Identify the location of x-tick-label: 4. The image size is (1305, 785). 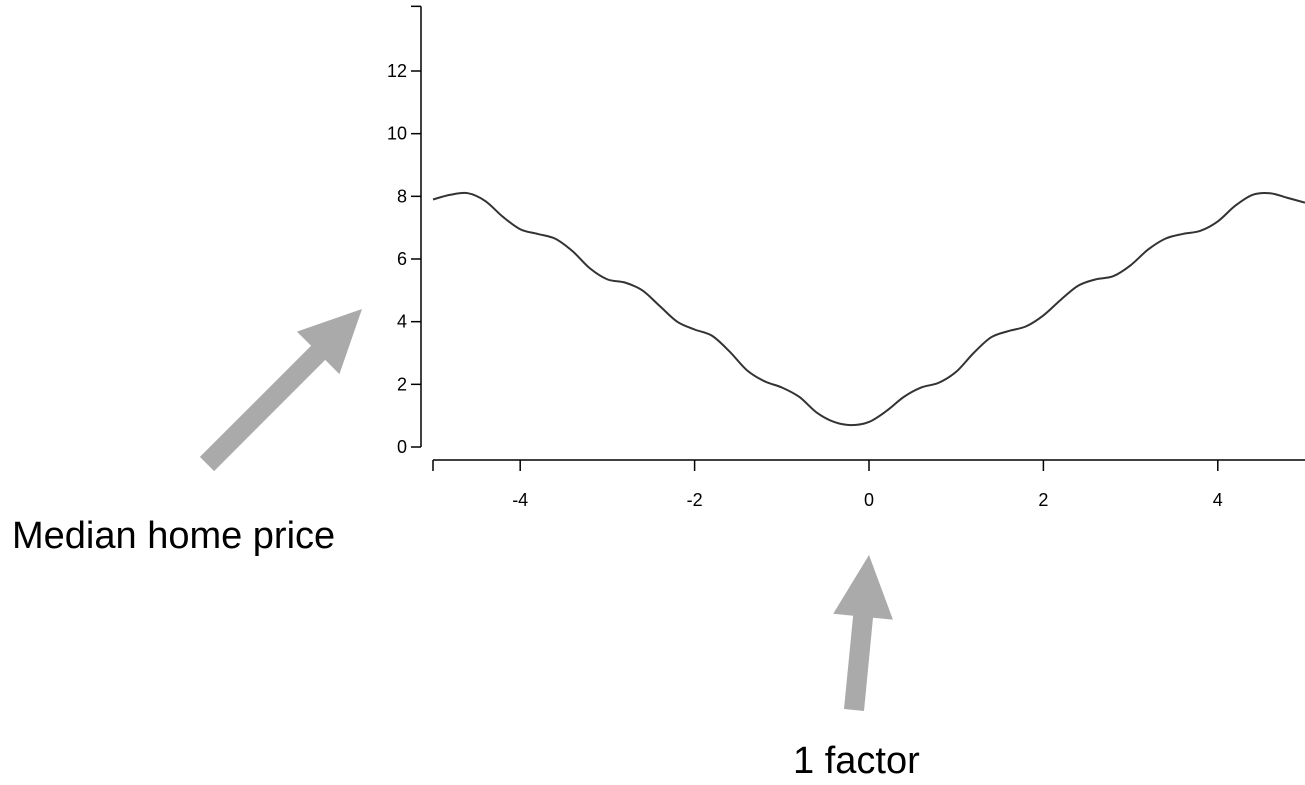
(1218, 500).